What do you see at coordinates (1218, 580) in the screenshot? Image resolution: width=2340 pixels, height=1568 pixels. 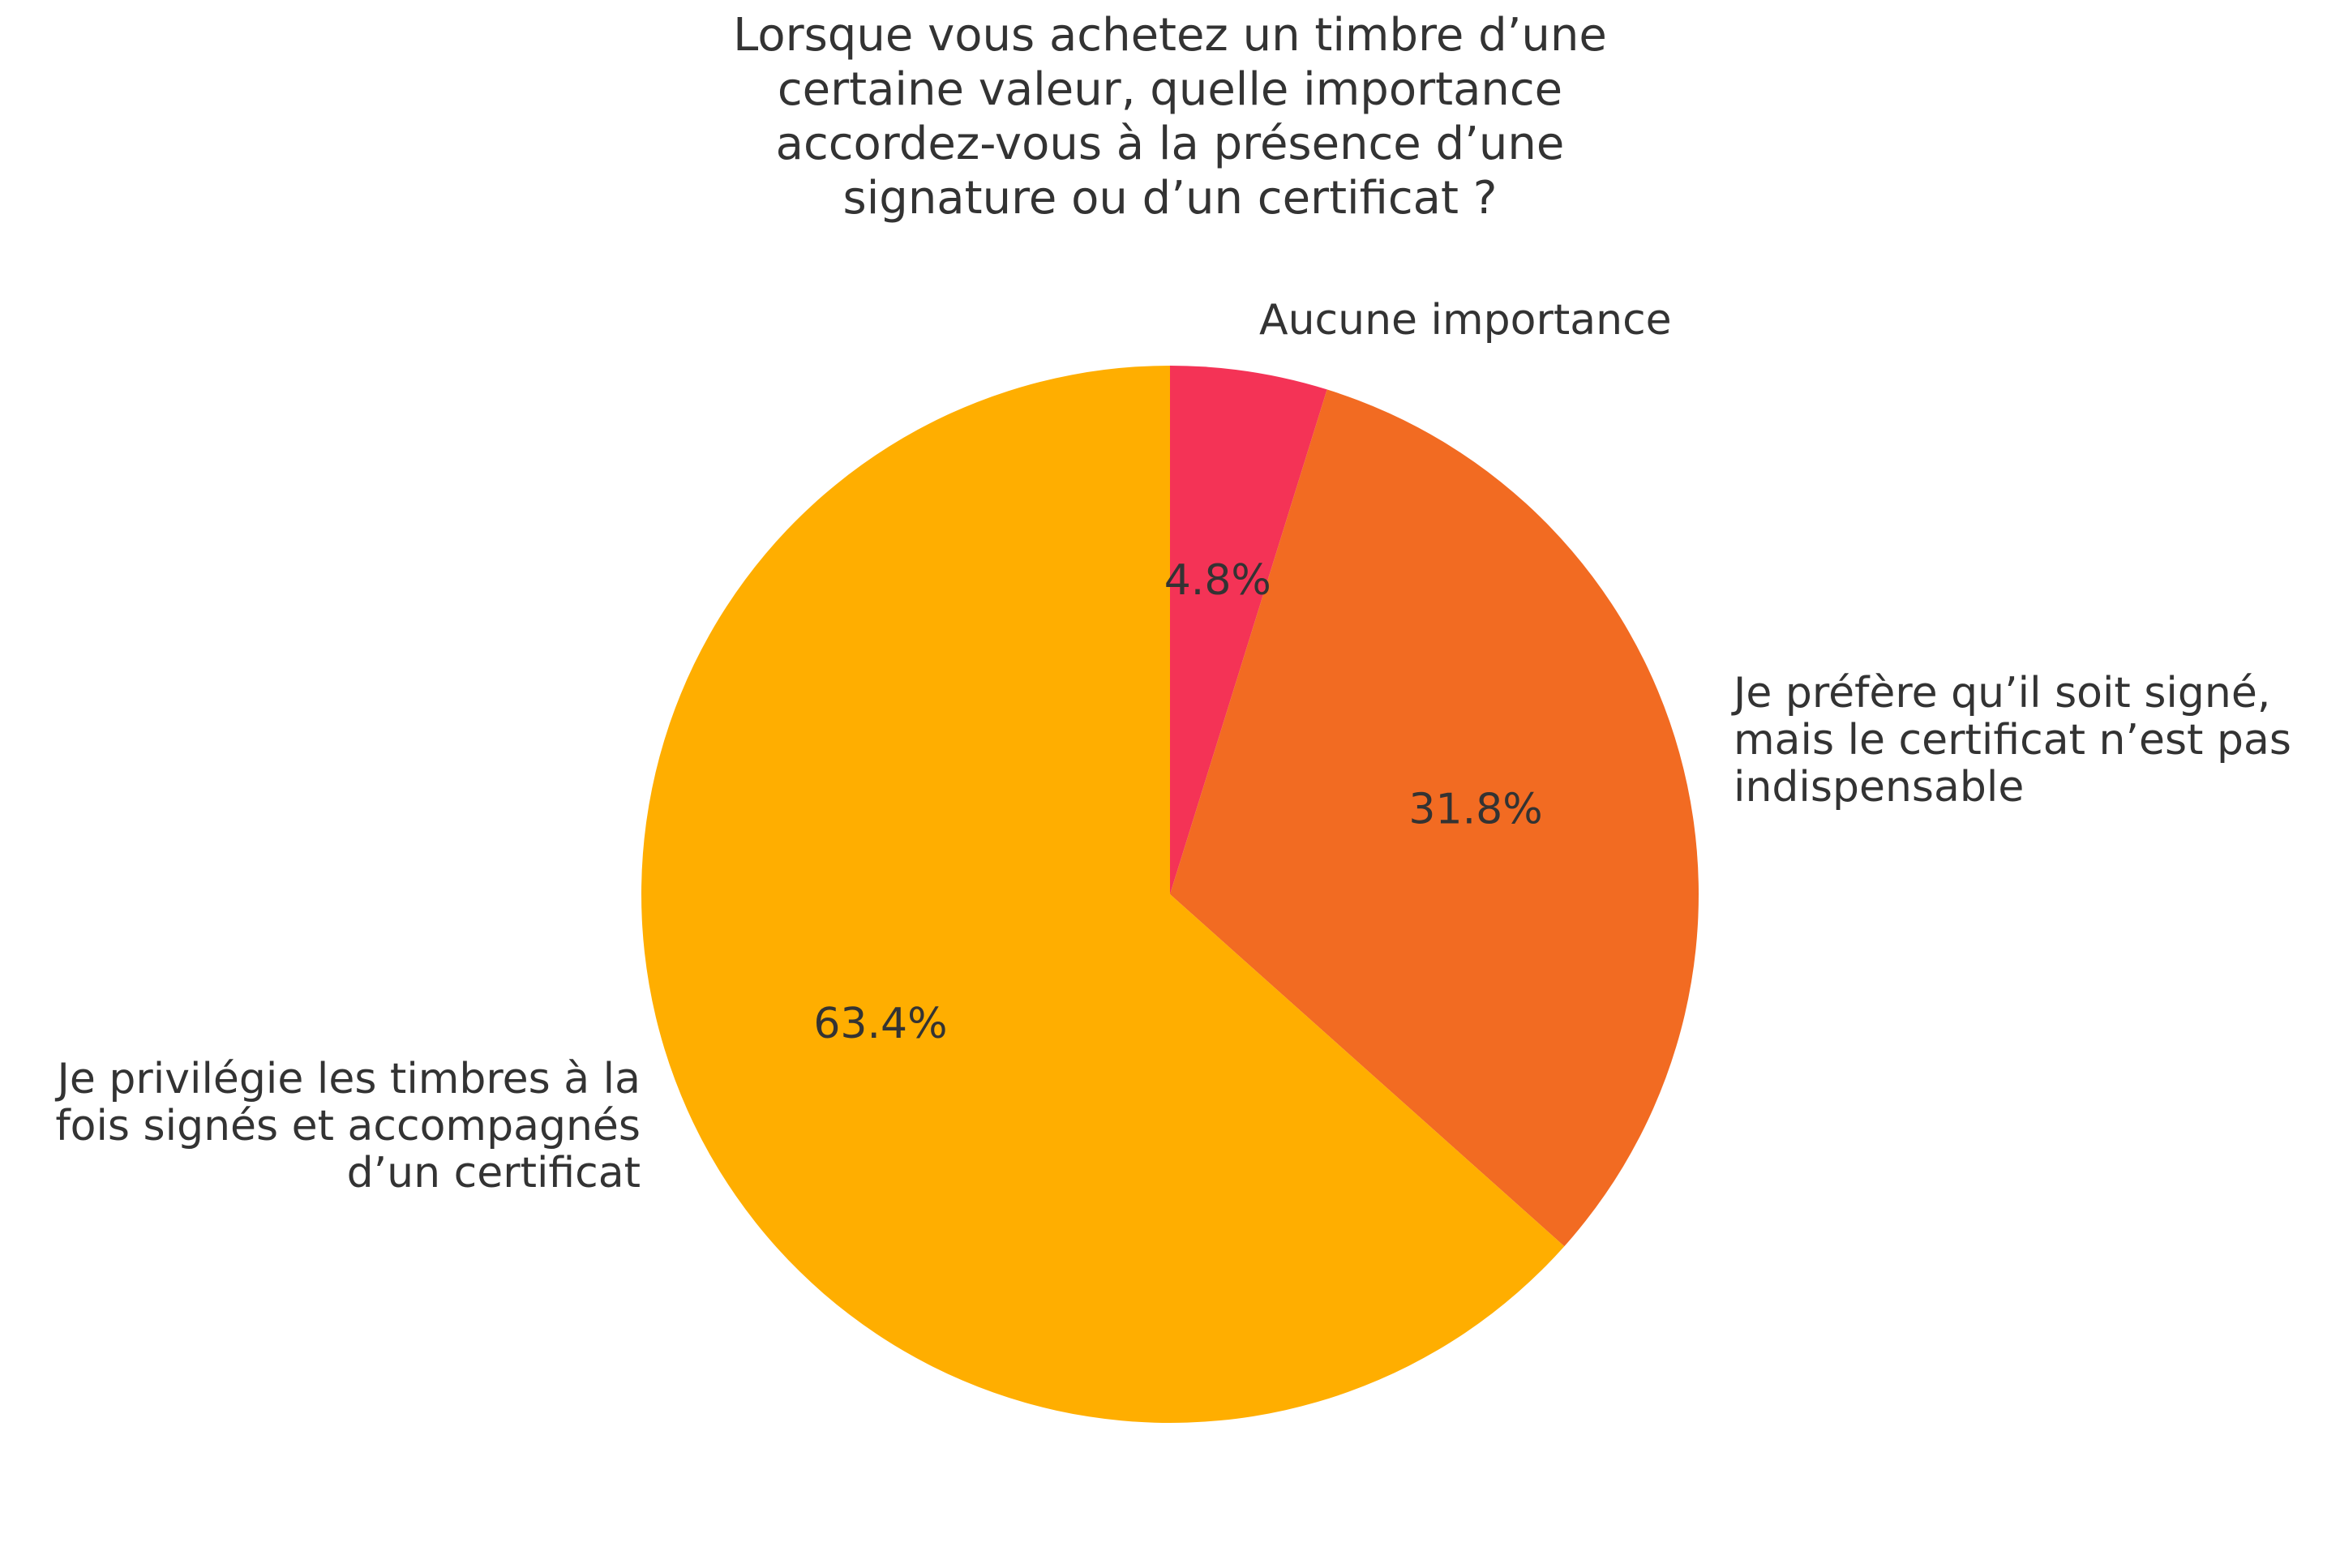 I see `slice-percent-label: 4.8%` at bounding box center [1218, 580].